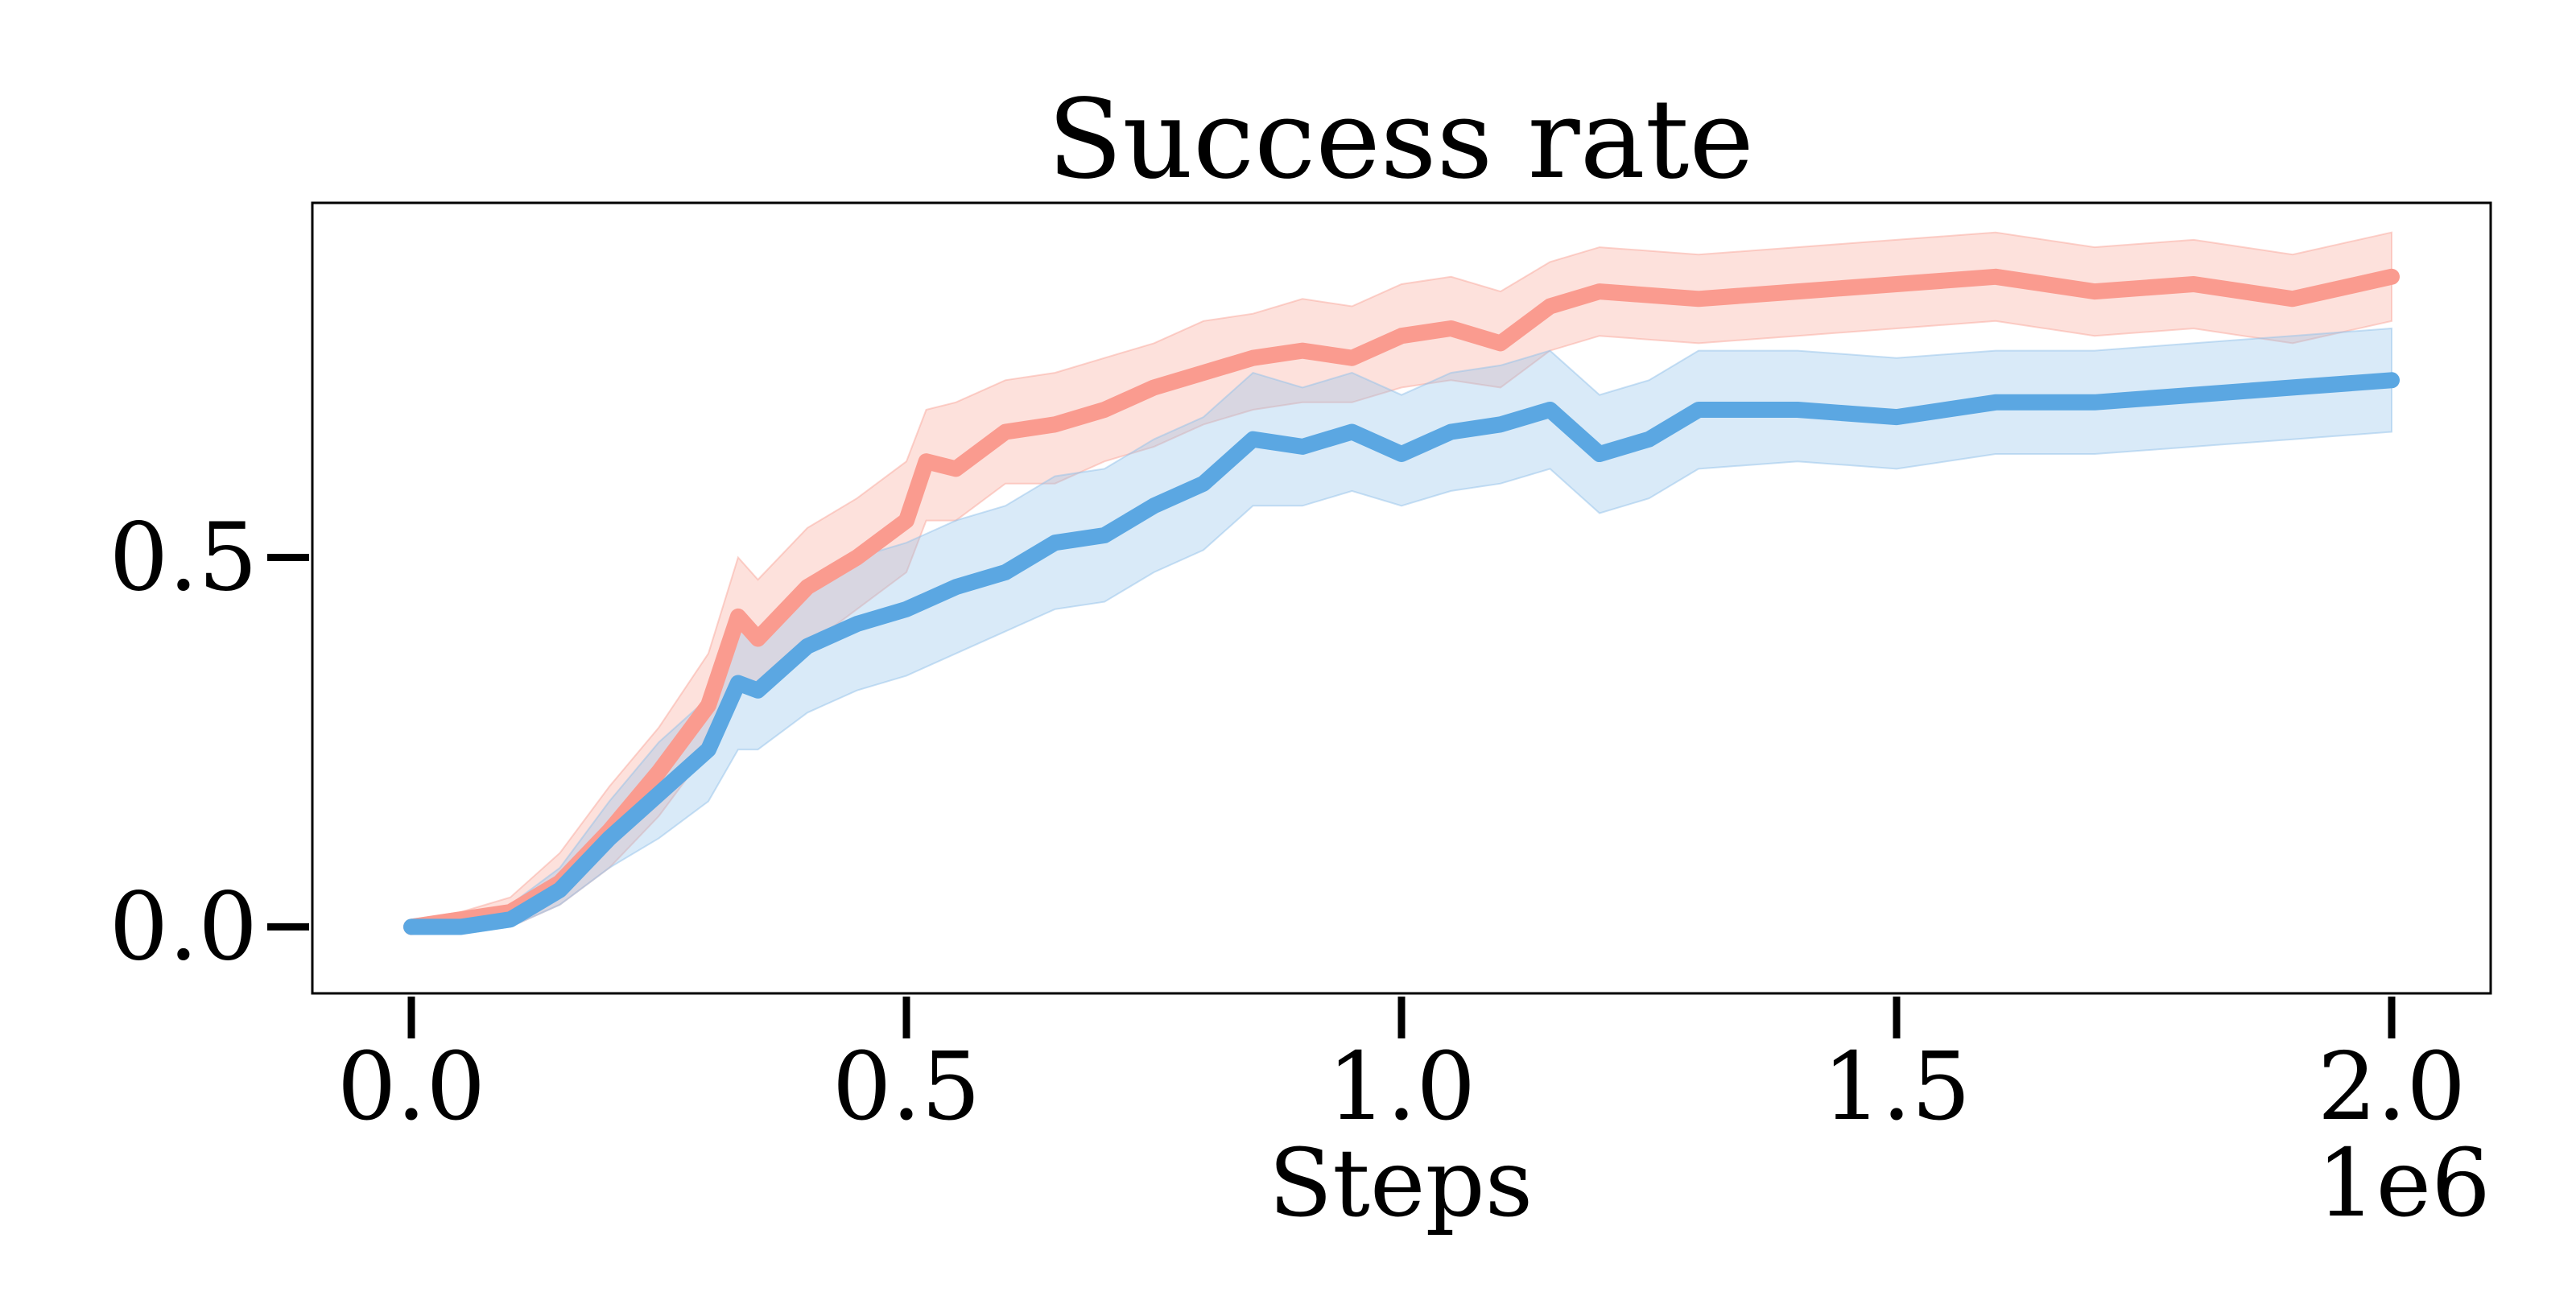  Describe the element at coordinates (183, 558) in the screenshot. I see `y-tick-label: 0.5` at that location.